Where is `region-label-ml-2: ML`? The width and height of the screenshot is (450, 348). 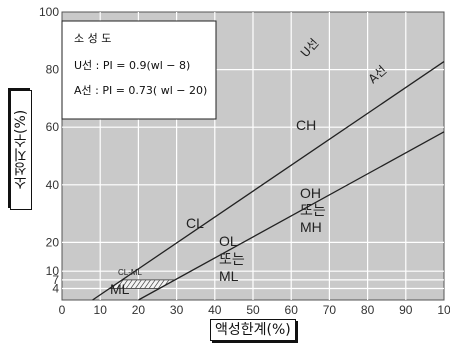 region-label-ml-2: ML is located at coordinates (229, 276).